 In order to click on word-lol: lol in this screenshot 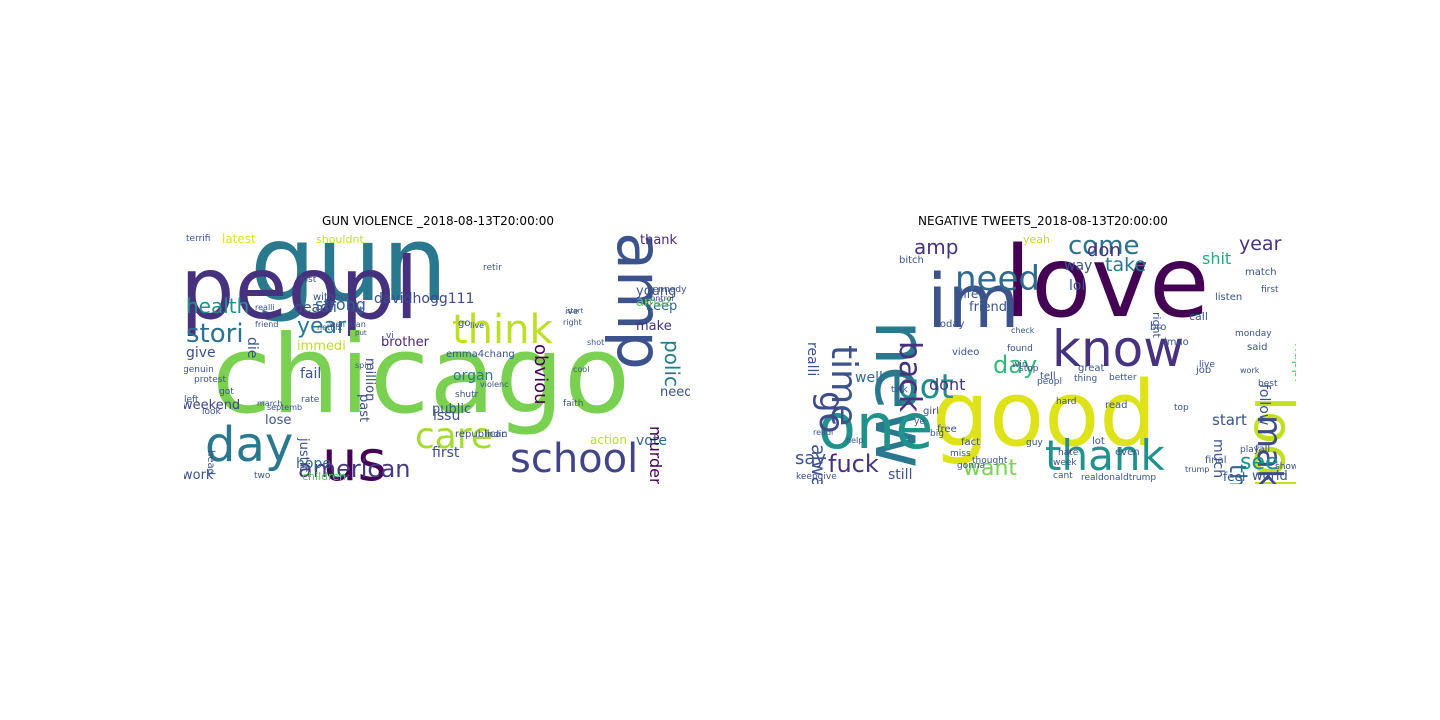, I will do `click(1077, 286)`.